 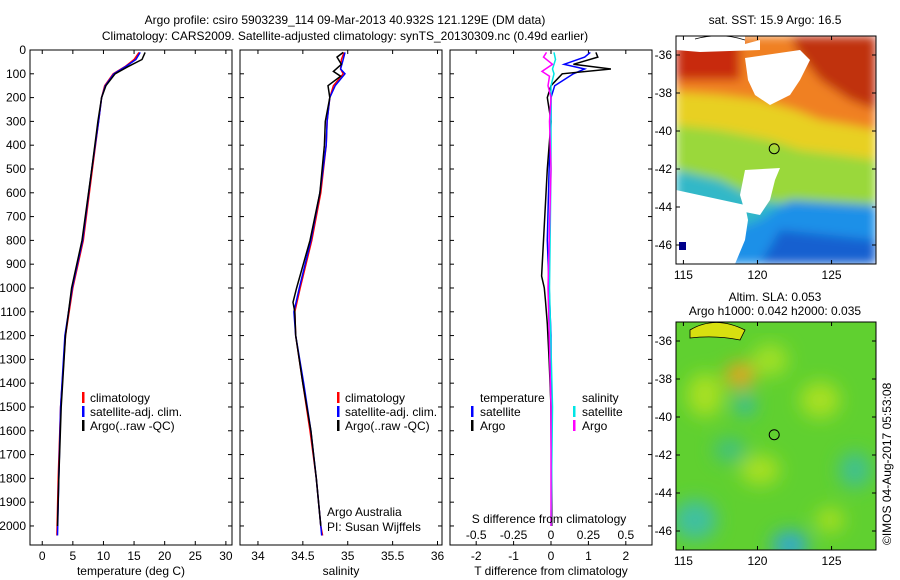 What do you see at coordinates (476, 556) in the screenshot?
I see `x-tick-label: -2` at bounding box center [476, 556].